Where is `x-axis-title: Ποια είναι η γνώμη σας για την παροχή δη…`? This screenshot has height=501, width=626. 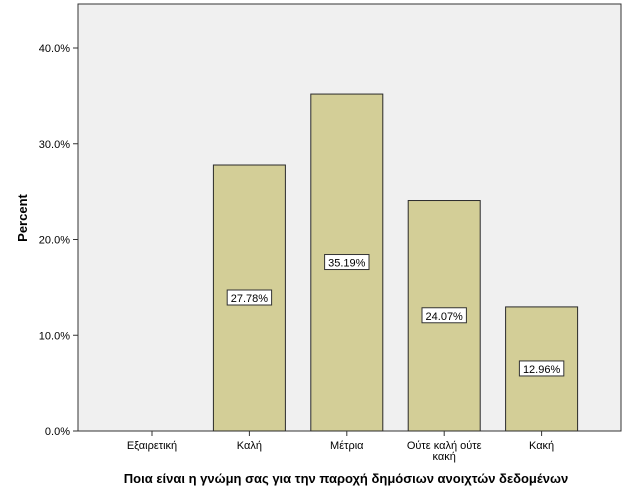
x-axis-title: Ποια είναι η γνώμη σας για την παροχή δη… is located at coordinates (346, 478).